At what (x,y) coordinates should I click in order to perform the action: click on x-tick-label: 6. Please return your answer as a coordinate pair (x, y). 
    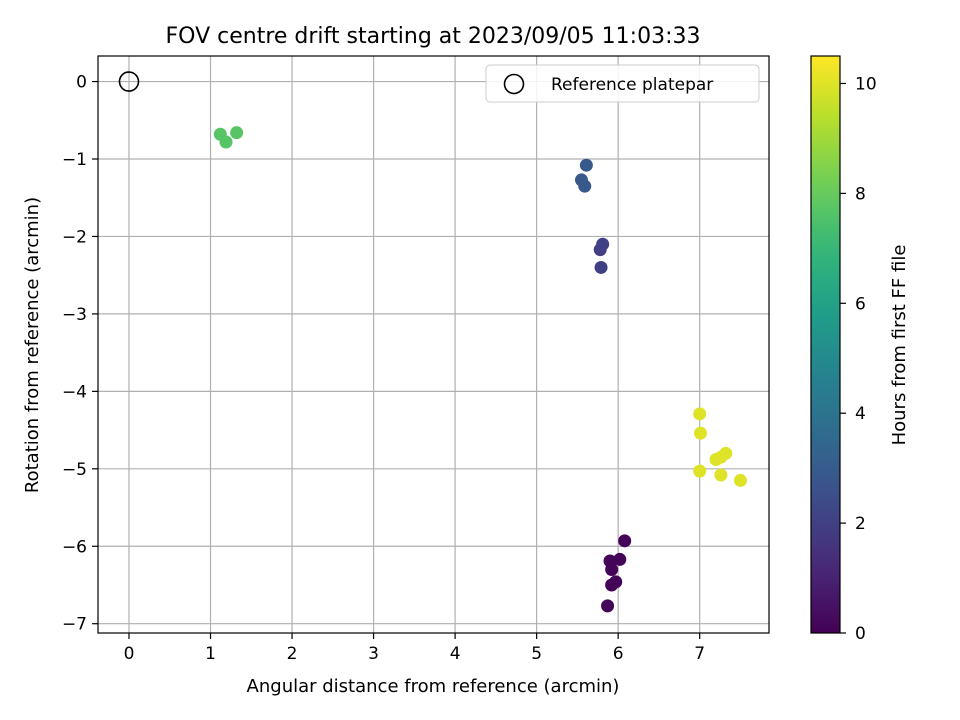
    Looking at the image, I should click on (618, 654).